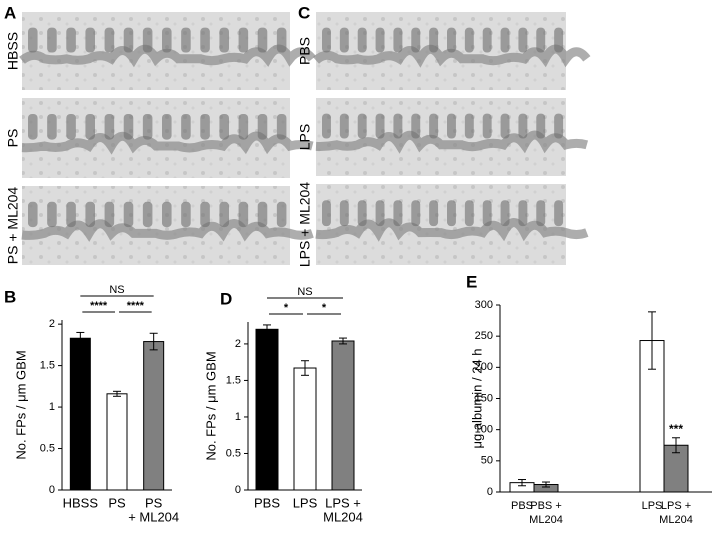 The width and height of the screenshot is (715, 534). Describe the element at coordinates (484, 398) in the screenshot. I see `y-tick-label: 150` at that location.